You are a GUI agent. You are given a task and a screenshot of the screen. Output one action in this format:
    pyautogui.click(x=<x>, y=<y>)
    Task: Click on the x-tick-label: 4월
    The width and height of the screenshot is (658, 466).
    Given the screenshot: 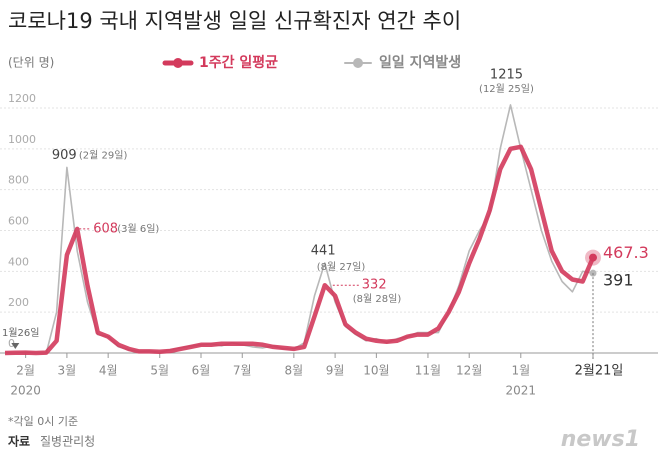 What is the action you would take?
    pyautogui.click(x=108, y=371)
    